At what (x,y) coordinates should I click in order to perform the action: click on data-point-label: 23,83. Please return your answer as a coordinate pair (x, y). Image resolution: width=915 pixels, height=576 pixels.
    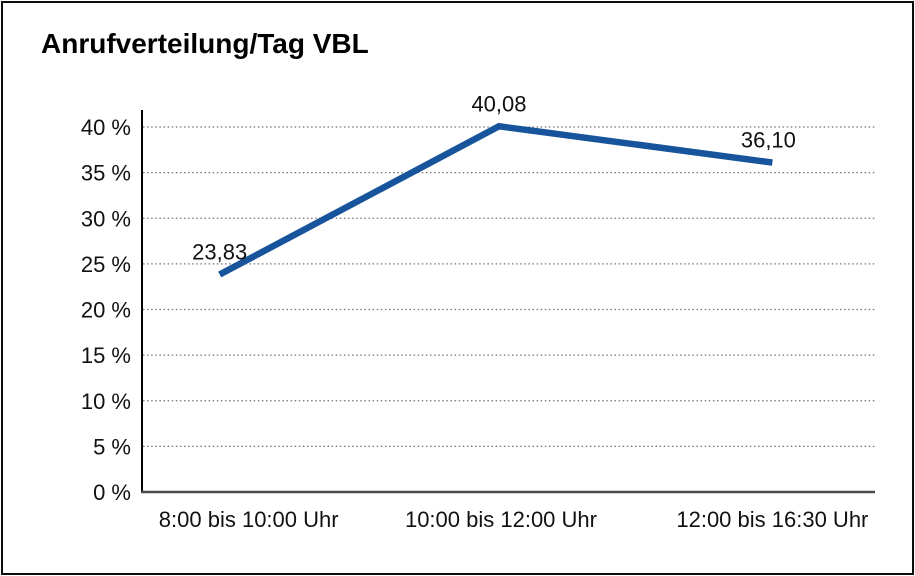
    Looking at the image, I should click on (219, 252).